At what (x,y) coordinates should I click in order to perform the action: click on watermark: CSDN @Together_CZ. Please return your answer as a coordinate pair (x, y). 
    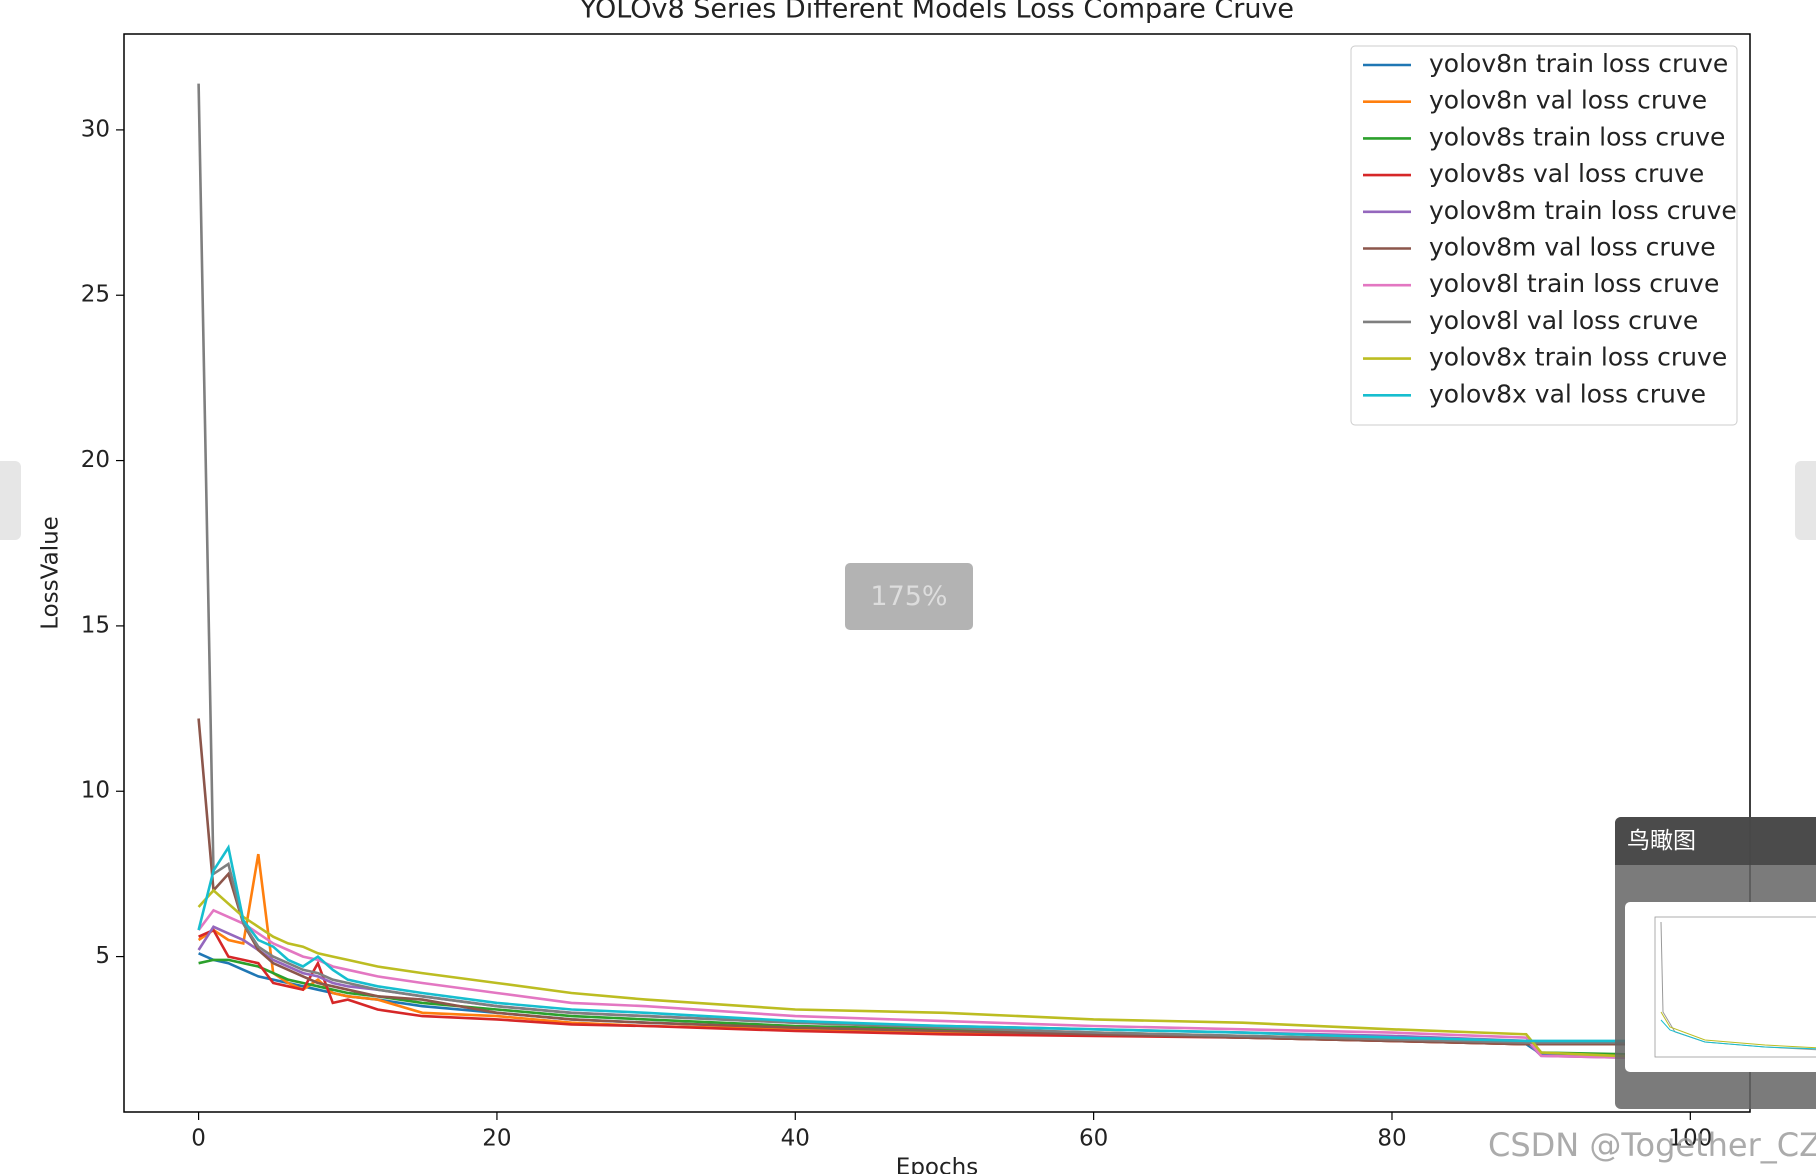
    Looking at the image, I should click on (1652, 1145).